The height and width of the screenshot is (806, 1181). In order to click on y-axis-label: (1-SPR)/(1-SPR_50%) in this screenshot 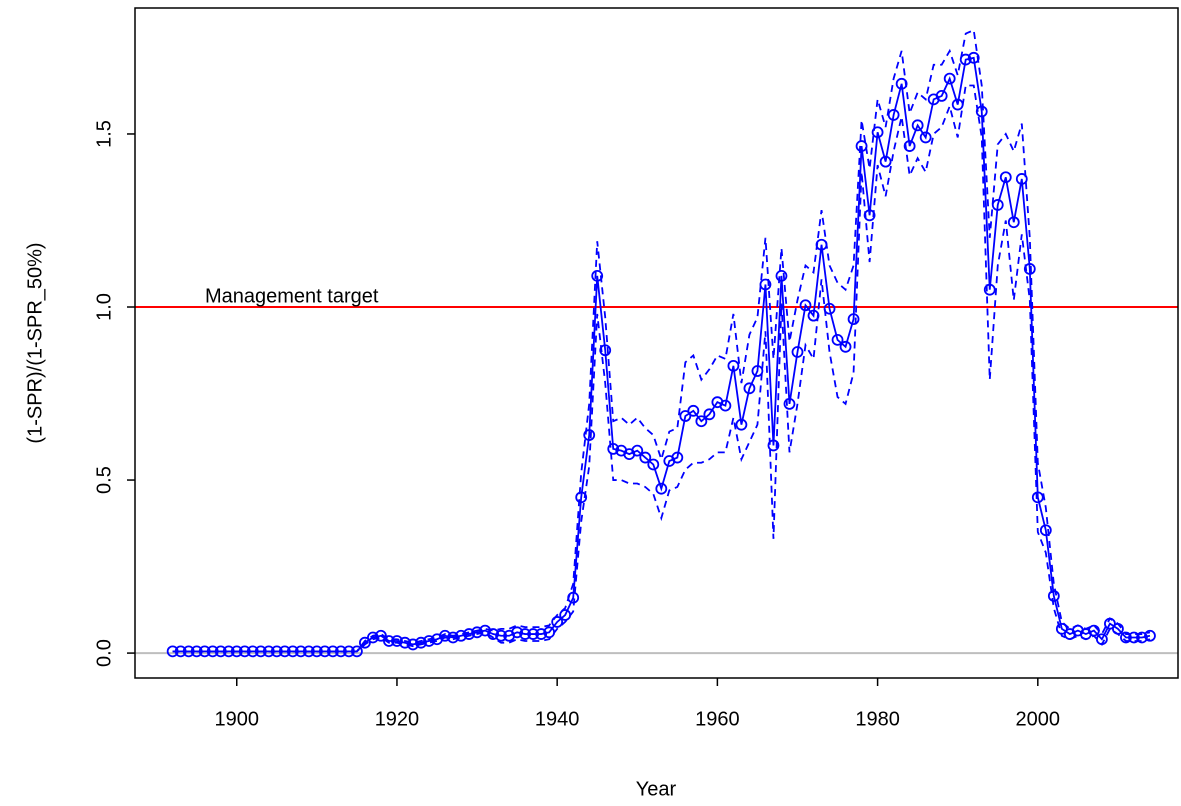, I will do `click(35, 342)`.